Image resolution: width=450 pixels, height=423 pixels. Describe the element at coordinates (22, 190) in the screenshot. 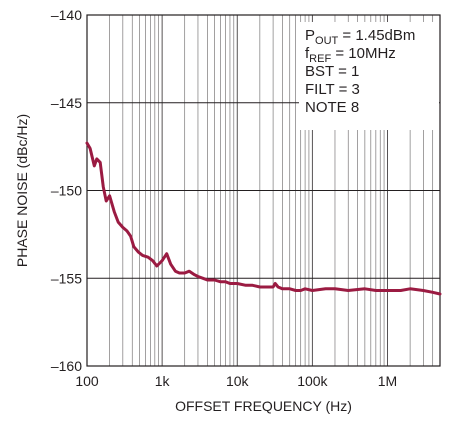

I see `y-axis-title: PHASE NOISE (dBc/Hz)` at that location.